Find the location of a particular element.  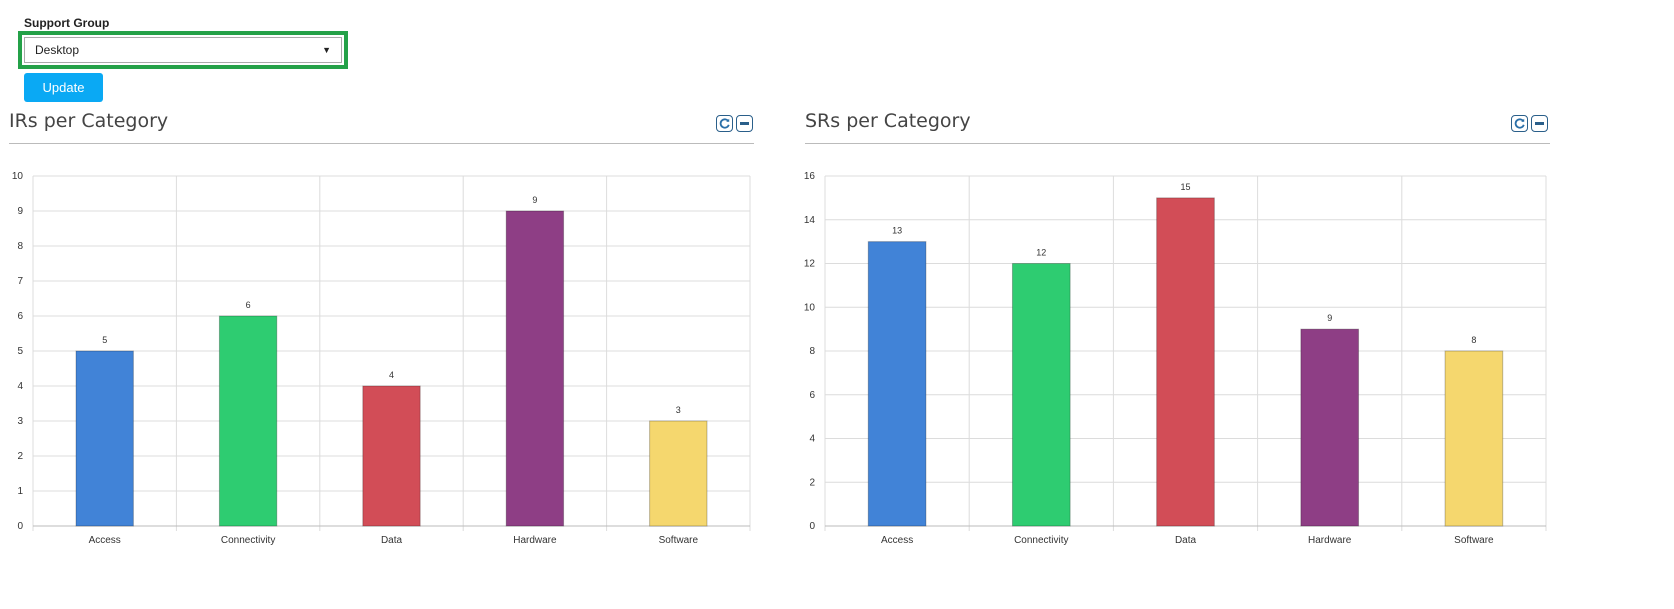

data-label: 8 is located at coordinates (1473, 340).